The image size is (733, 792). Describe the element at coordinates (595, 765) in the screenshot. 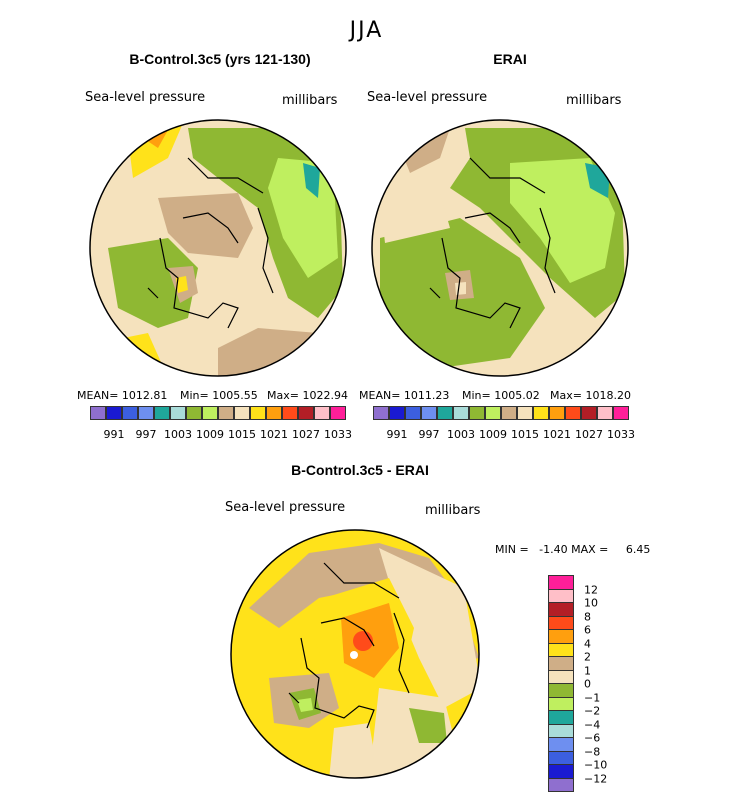

I see `colorbar-label: −10` at that location.